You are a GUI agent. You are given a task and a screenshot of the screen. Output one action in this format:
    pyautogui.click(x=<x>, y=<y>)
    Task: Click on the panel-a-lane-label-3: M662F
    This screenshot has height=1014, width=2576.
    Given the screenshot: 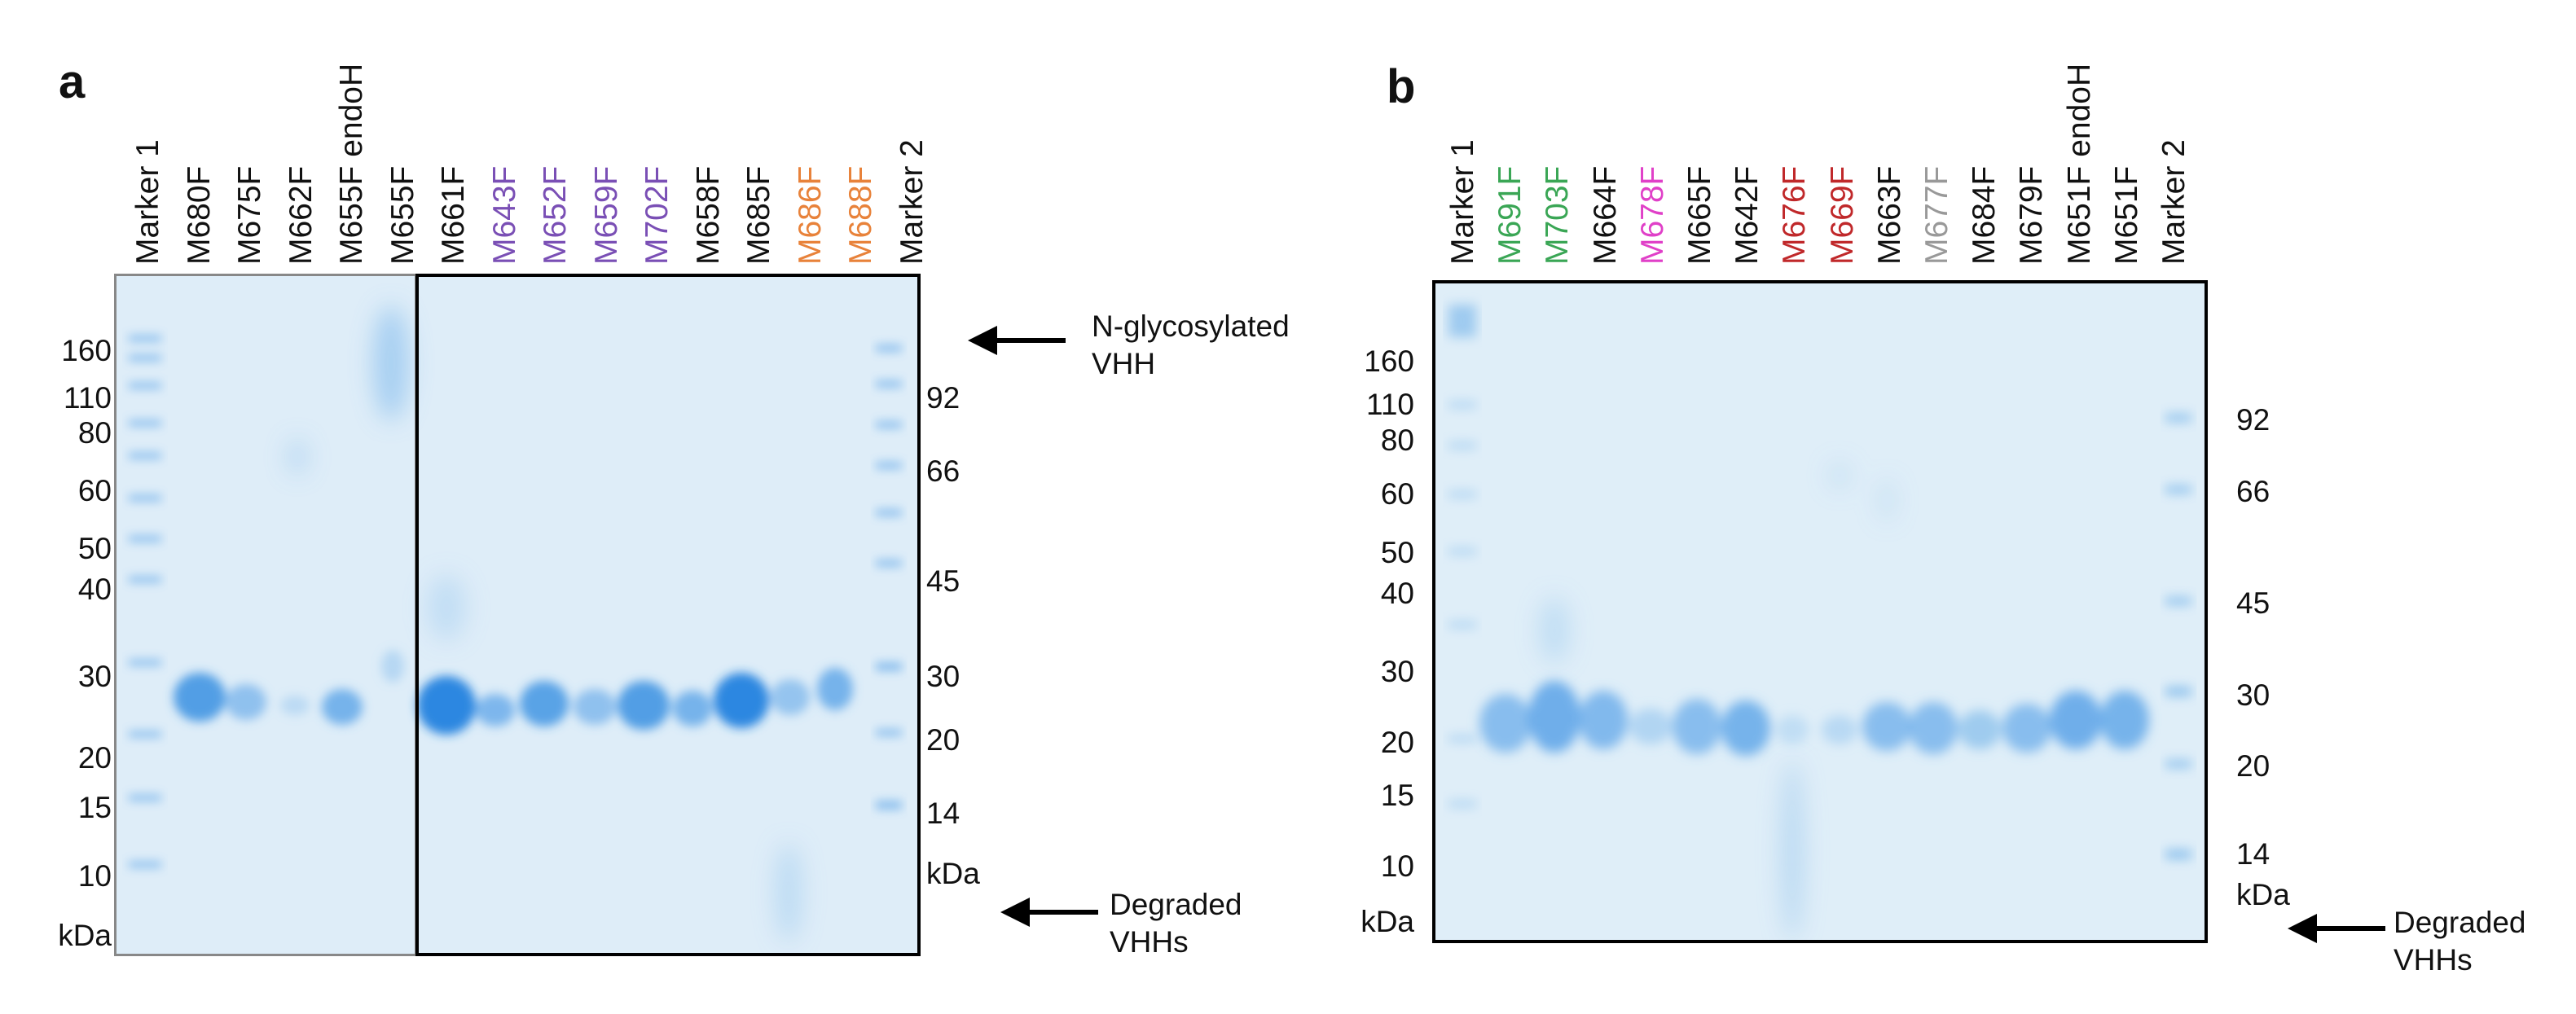 What is the action you would take?
    pyautogui.click(x=301, y=215)
    